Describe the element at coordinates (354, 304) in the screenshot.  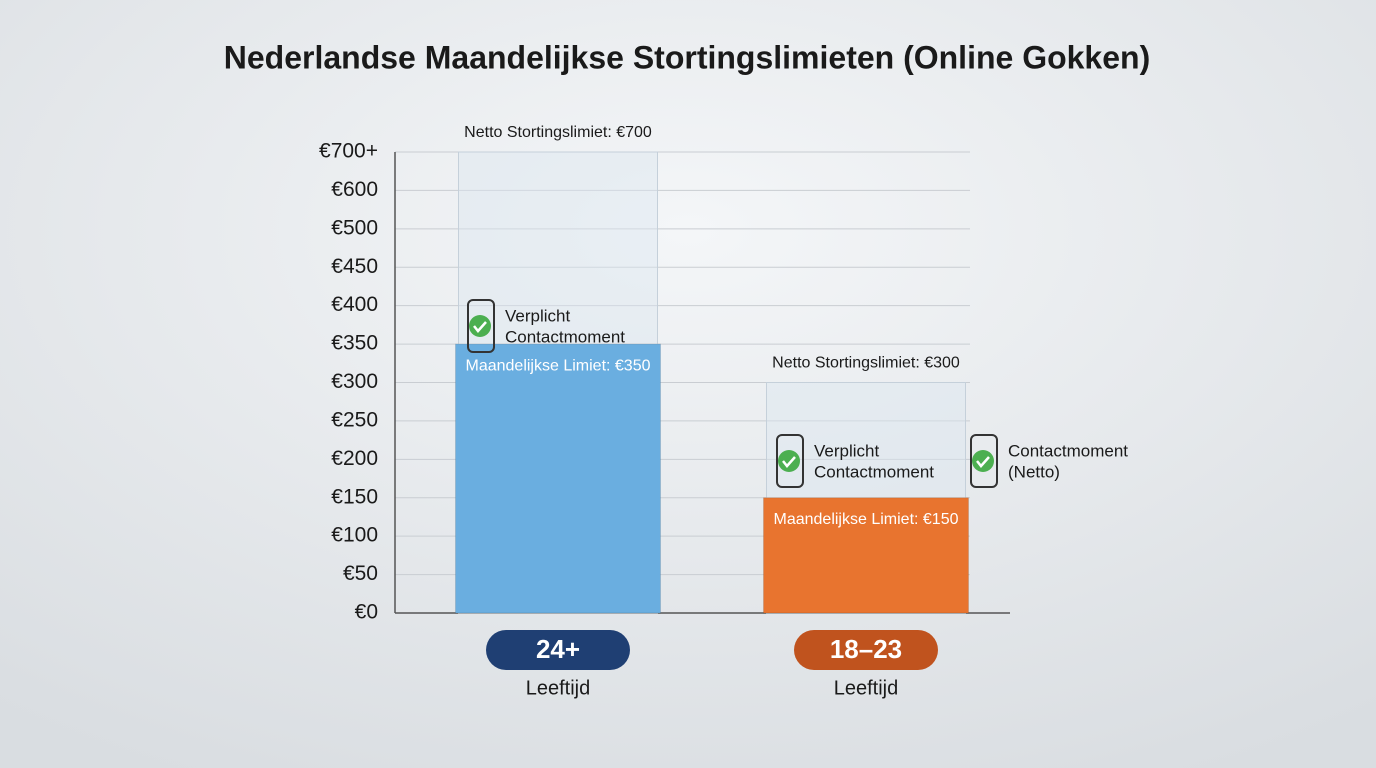
I see `y-tick-label: €400` at that location.